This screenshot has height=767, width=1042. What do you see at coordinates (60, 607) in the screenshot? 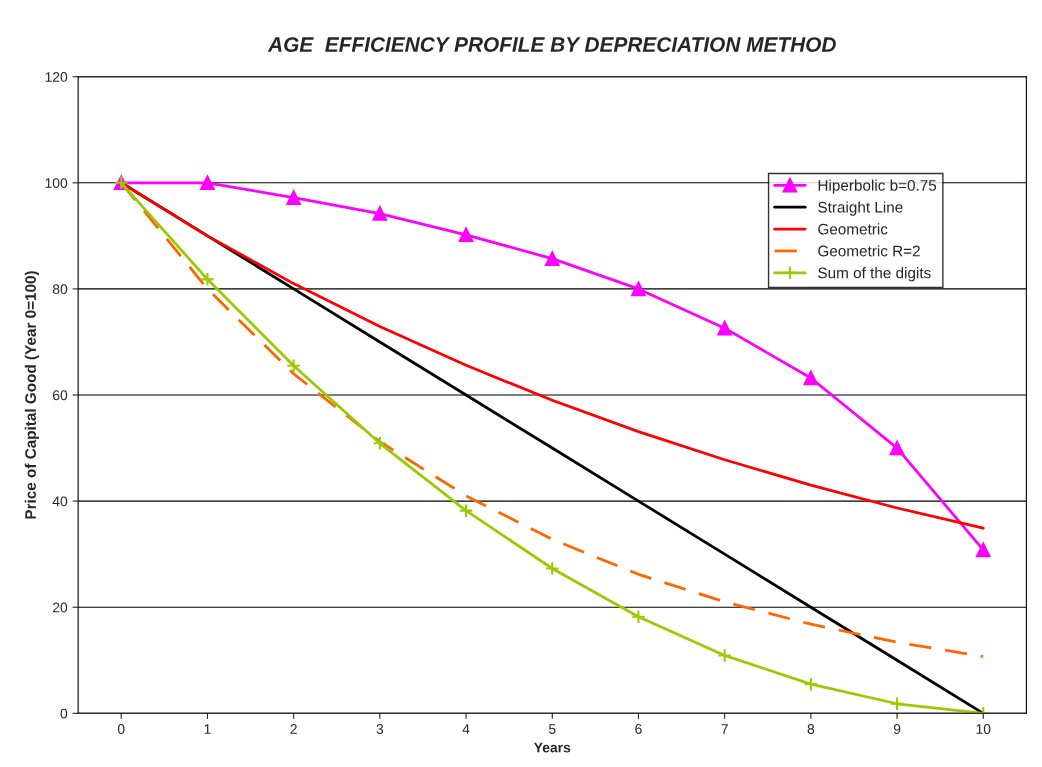
I see `y-tick-label: 20` at bounding box center [60, 607].